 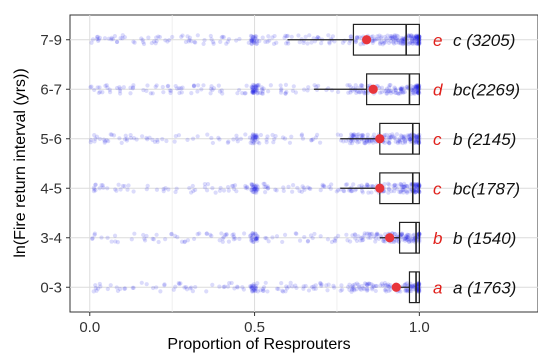 What do you see at coordinates (437, 188) in the screenshot?
I see `significance-letter: c` at bounding box center [437, 188].